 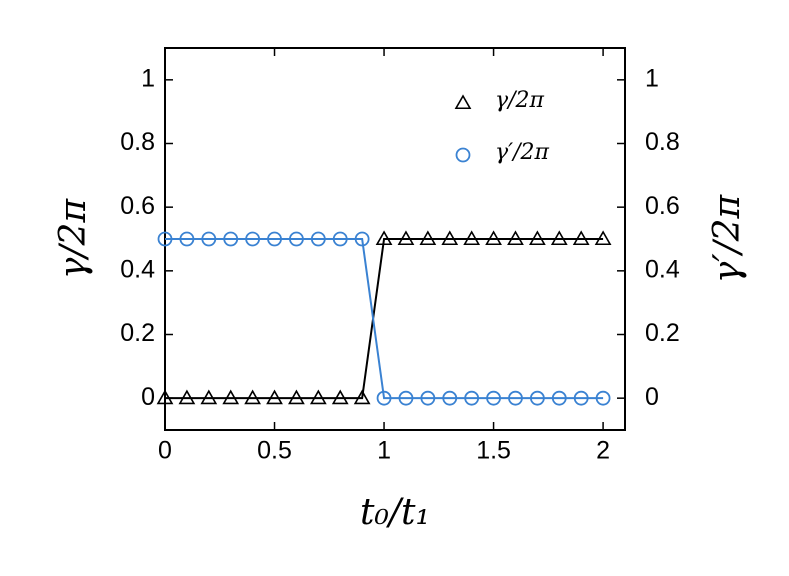 I want to click on x-tick-label: 2, so click(x=603, y=451).